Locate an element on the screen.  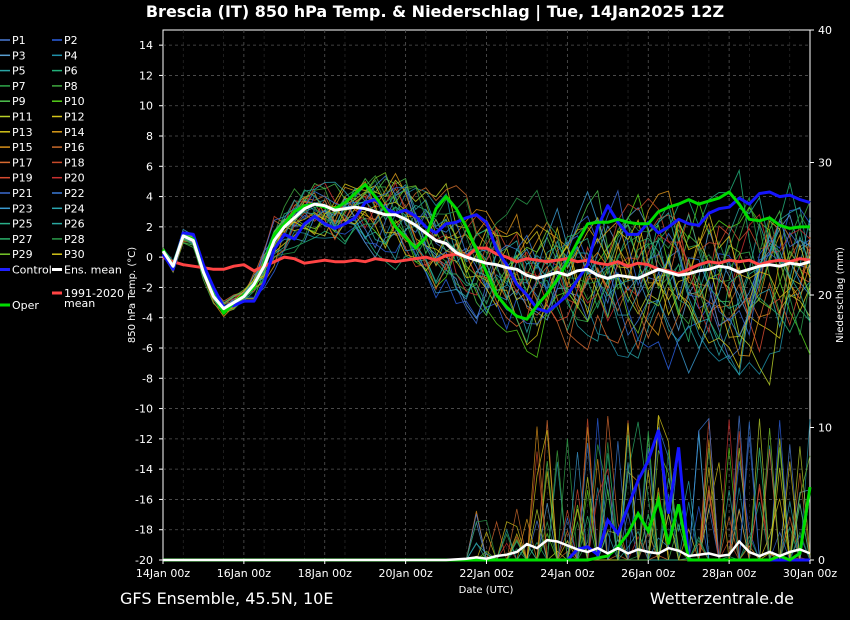
y2-tick-label: 10 is located at coordinates (825, 428).